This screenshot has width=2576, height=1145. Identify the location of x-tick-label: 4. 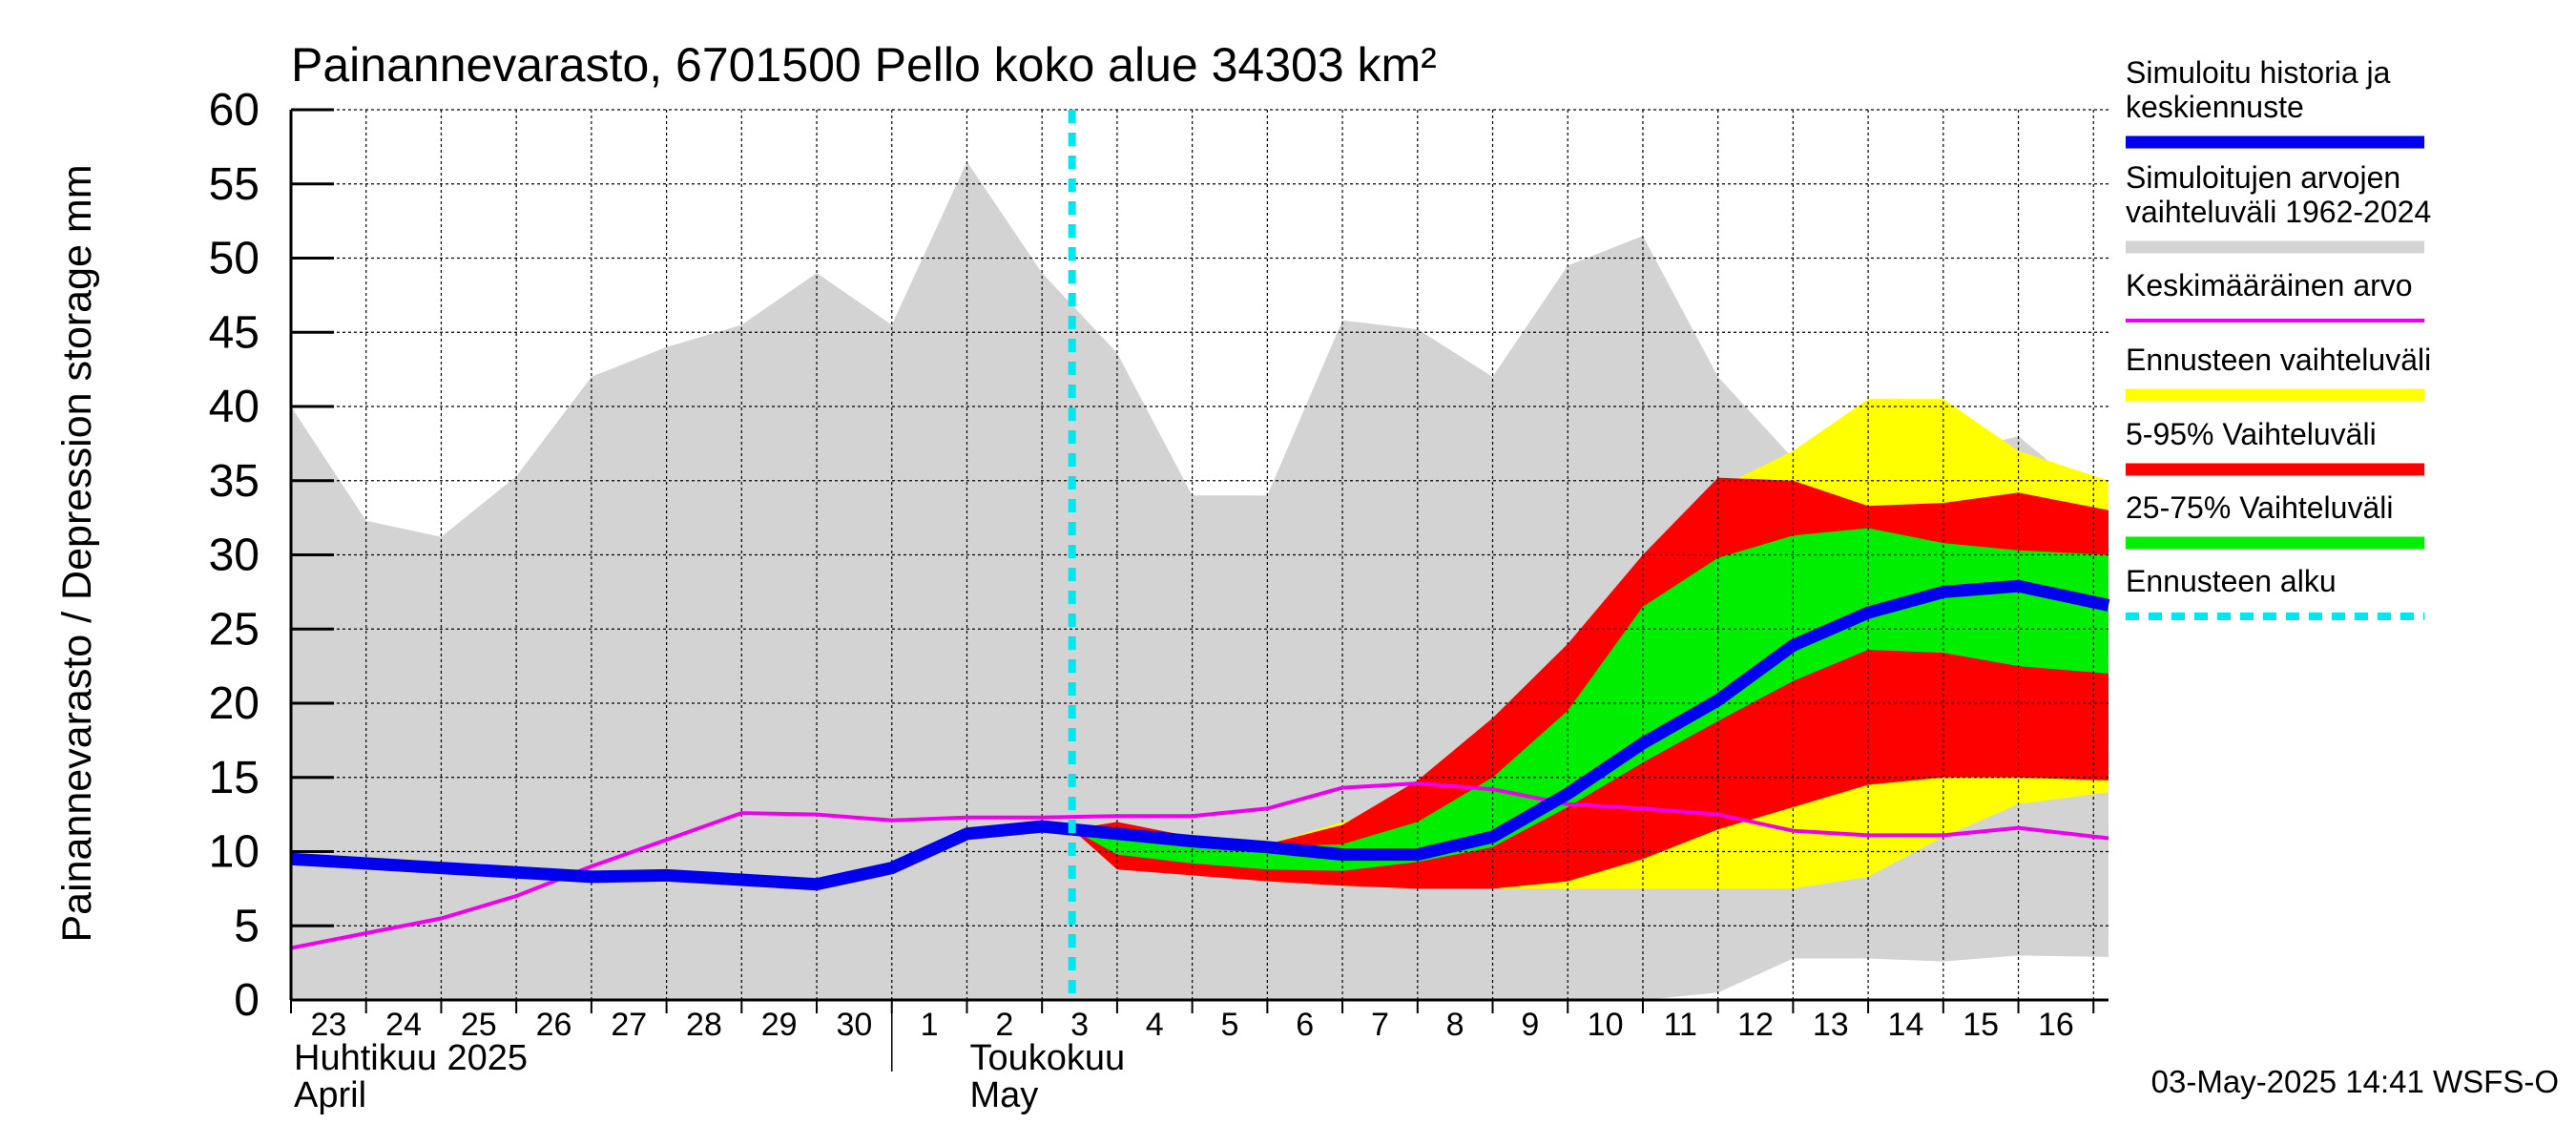
(1155, 1025).